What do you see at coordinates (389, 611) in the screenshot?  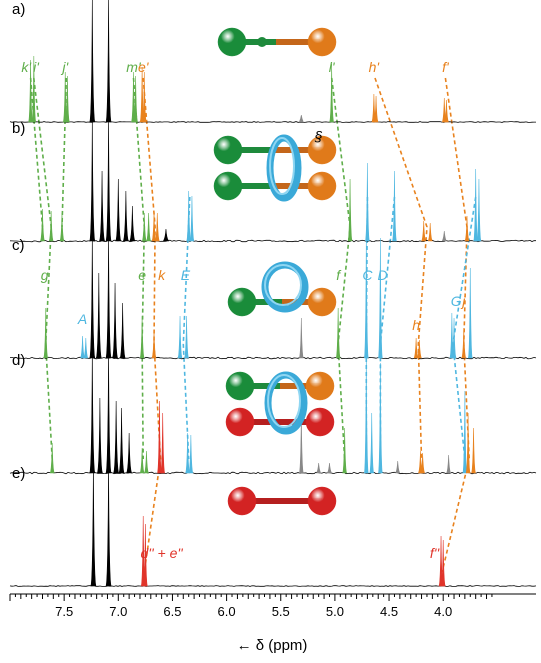 I see `x-tick-label: 4.5` at bounding box center [389, 611].